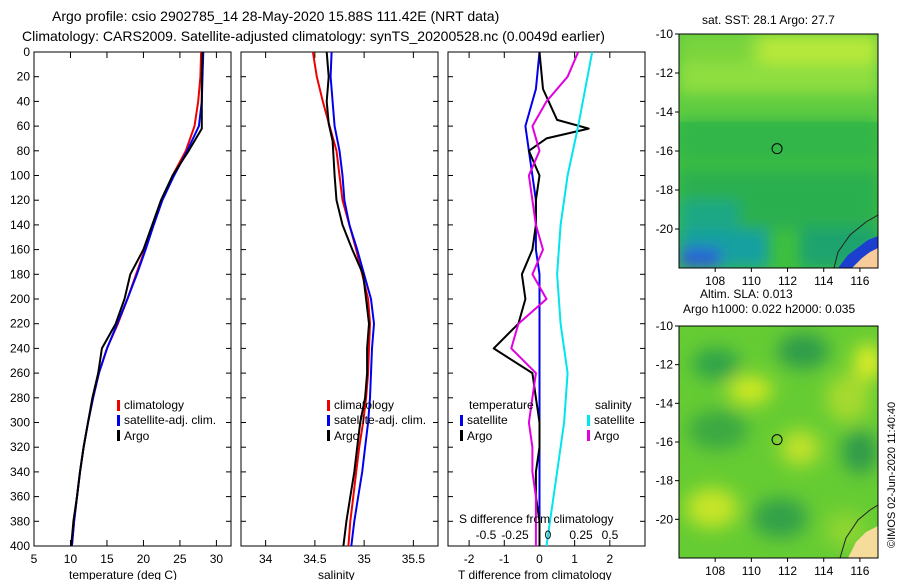  I want to click on y-tick-label: 220, so click(20, 324).